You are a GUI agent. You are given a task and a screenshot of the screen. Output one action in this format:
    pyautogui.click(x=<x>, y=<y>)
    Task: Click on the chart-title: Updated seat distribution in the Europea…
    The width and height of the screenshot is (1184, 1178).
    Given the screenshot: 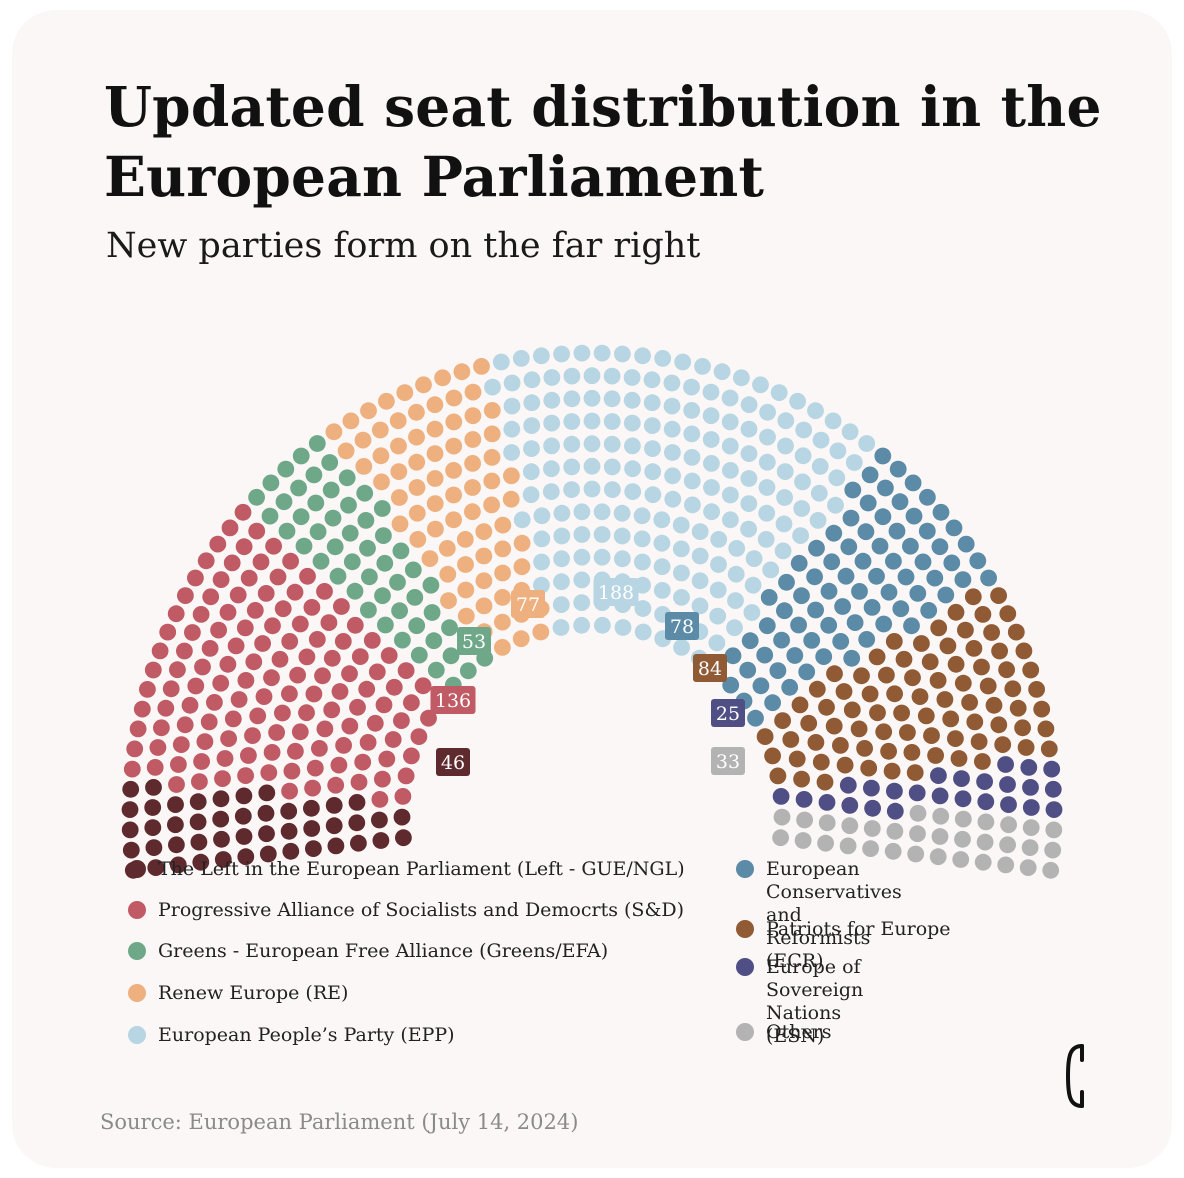 What is the action you would take?
    pyautogui.click(x=644, y=142)
    